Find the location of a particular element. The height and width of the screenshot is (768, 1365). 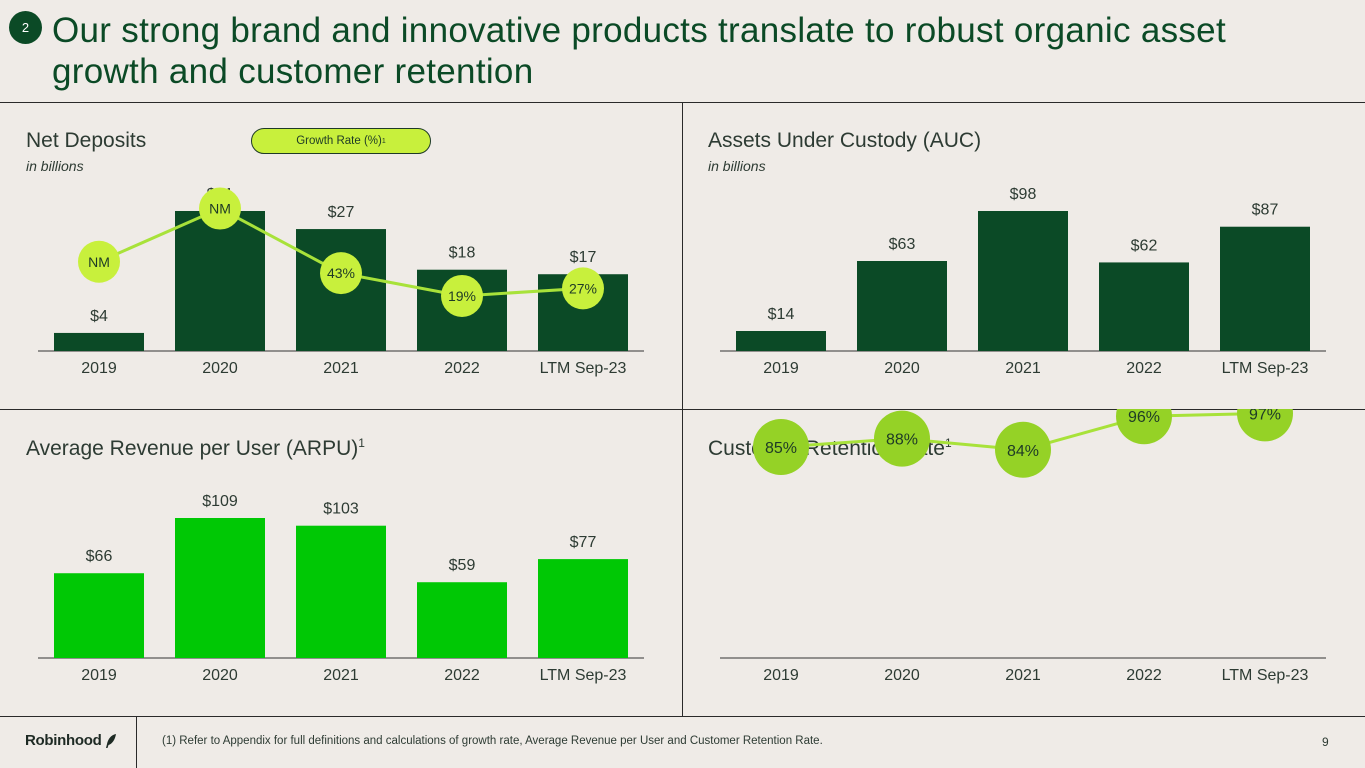

arpu-title: Average Revenue per User (ARPU)1 is located at coordinates (195, 448).